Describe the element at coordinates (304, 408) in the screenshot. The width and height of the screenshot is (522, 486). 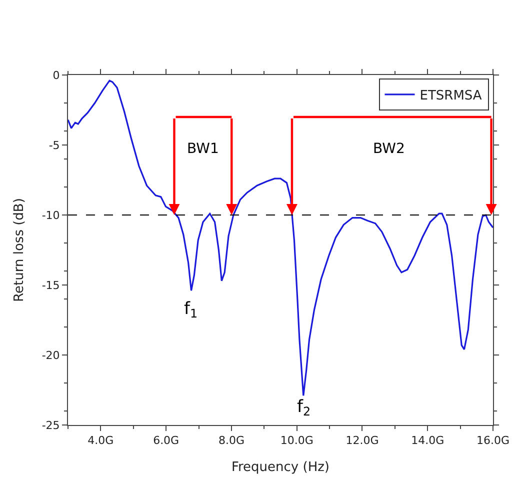
I see `annotation: f$_{2}$` at that location.